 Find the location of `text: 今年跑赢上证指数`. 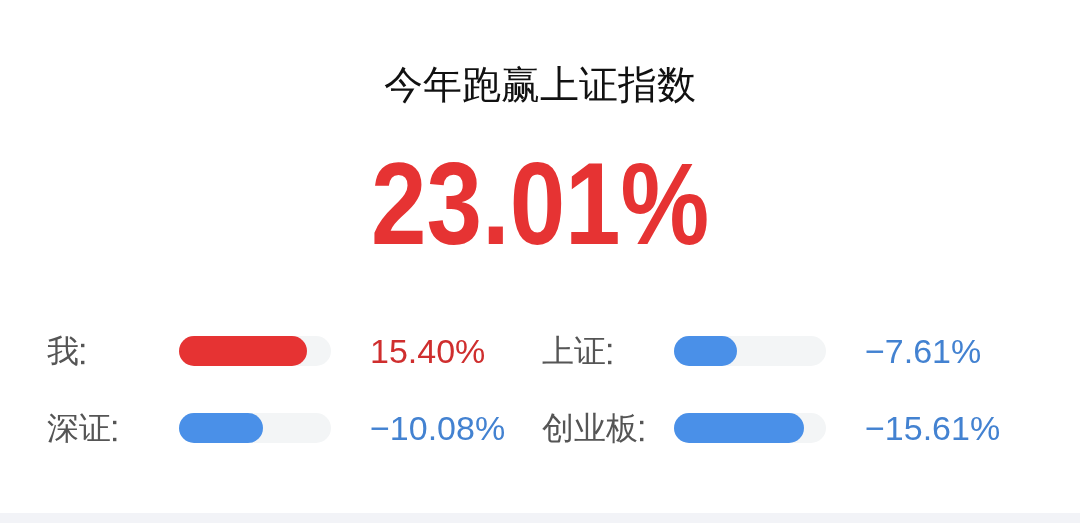

text: 今年跑赢上证指数 is located at coordinates (540, 84).